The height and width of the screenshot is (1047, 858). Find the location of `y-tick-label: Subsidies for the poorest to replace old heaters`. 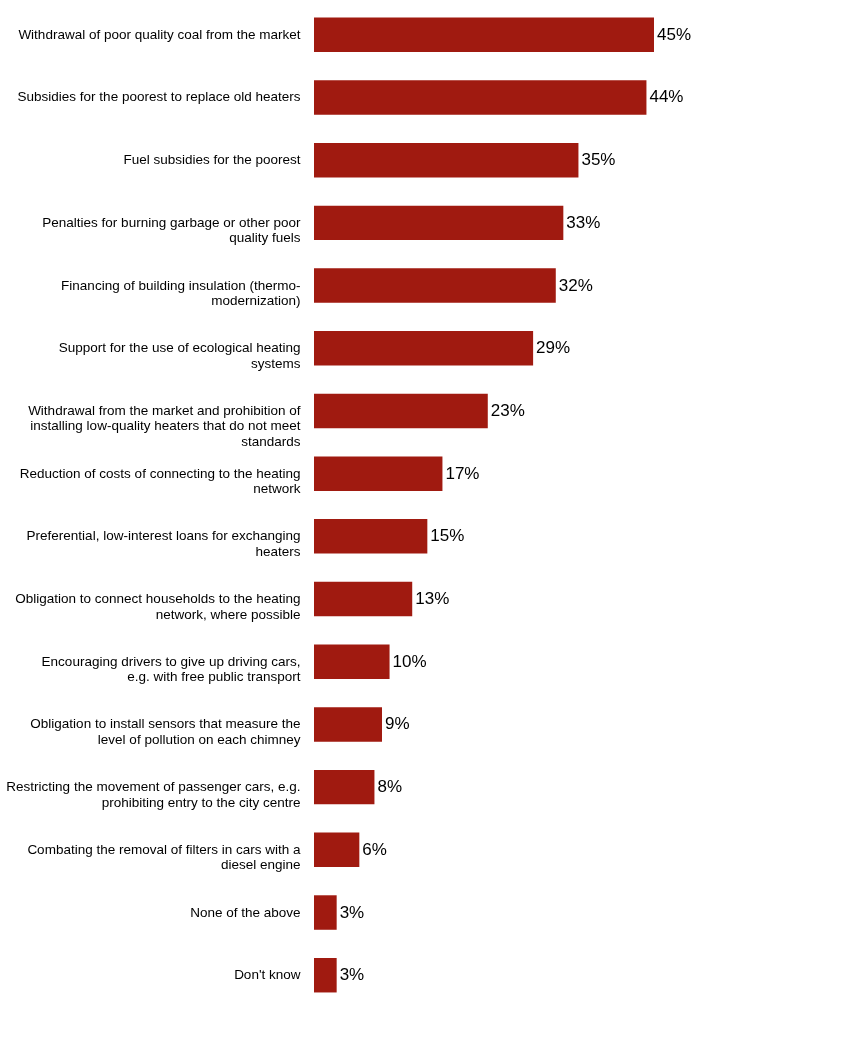

y-tick-label: Subsidies for the poorest to replace old heaters is located at coordinates (159, 97).